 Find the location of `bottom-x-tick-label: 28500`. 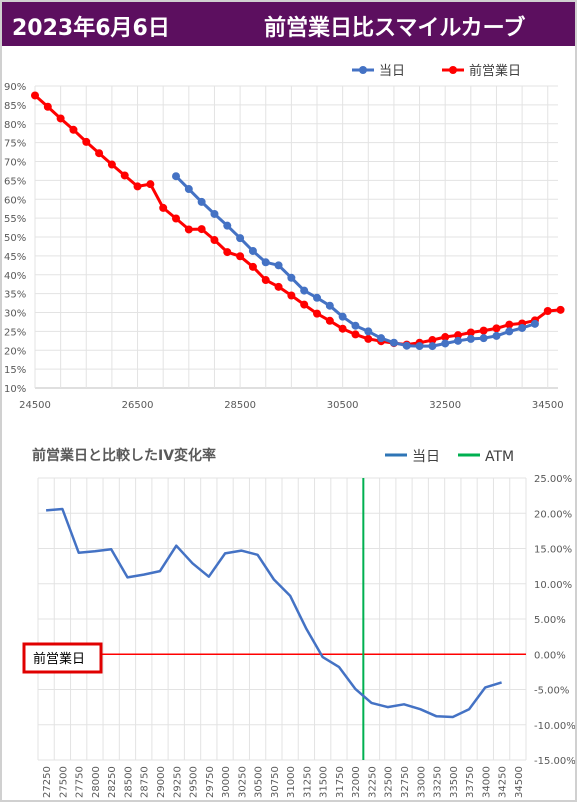

bottom-x-tick-label: 28500 is located at coordinates (128, 782).